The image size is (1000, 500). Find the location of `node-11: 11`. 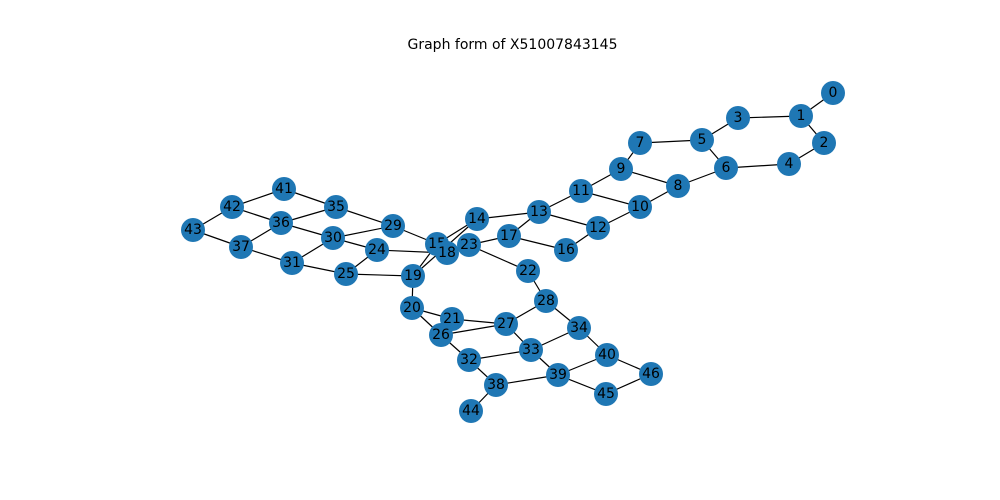

node-11: 11 is located at coordinates (581, 191).